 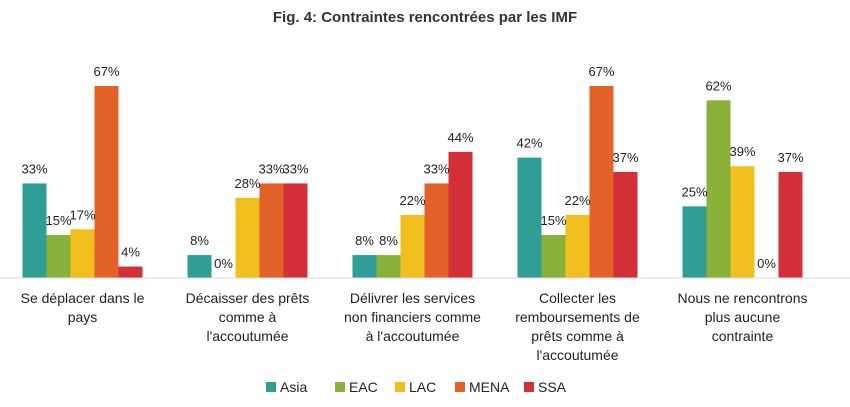 What do you see at coordinates (529, 143) in the screenshot?
I see `data-label-asia-4: 42%` at bounding box center [529, 143].